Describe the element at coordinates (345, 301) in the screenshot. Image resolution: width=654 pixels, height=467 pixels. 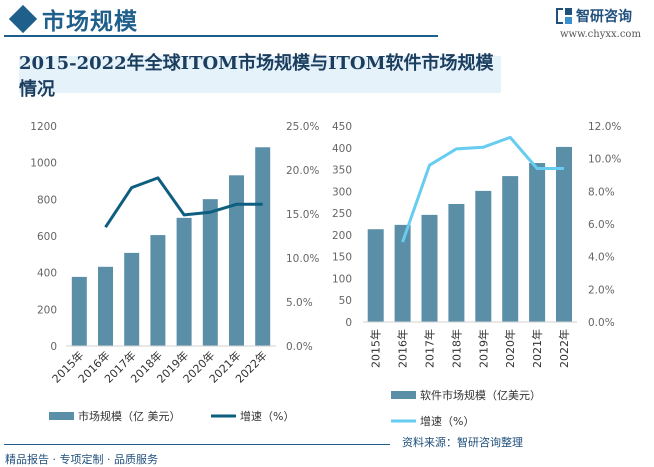
I see `y-left-tick-label: 50` at that location.